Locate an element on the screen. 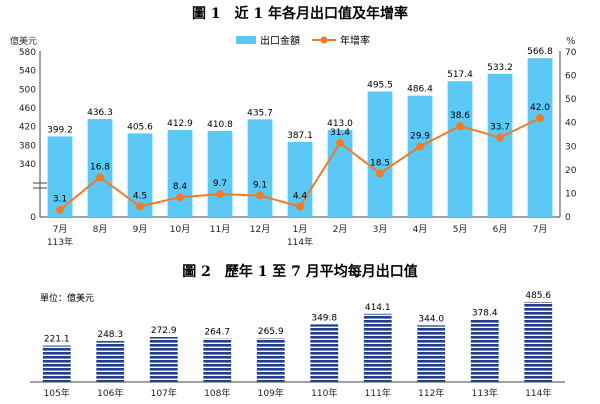 This screenshot has height=404, width=600. legend-line-marker is located at coordinates (324, 40).